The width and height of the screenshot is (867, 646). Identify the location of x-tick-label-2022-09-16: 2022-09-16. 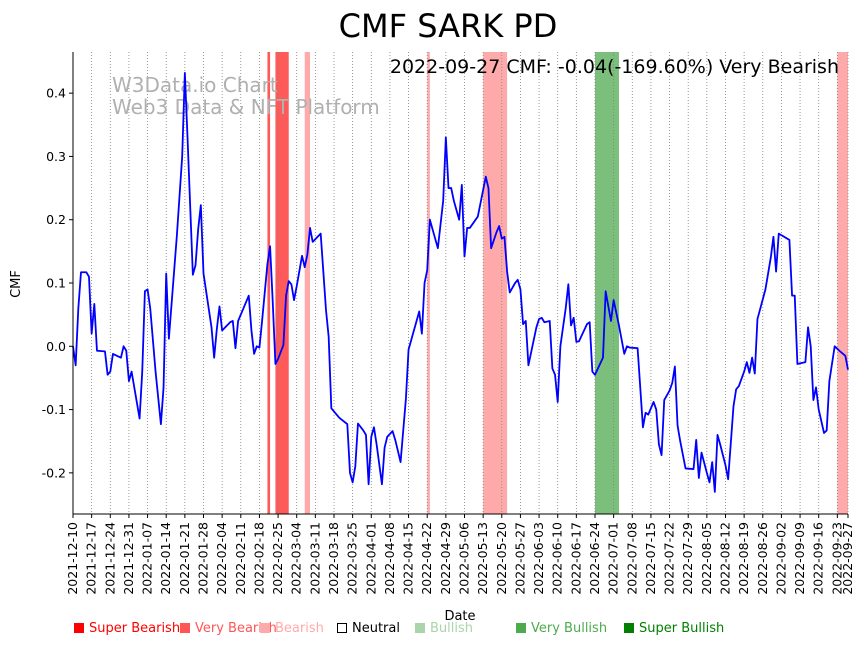
(818, 558).